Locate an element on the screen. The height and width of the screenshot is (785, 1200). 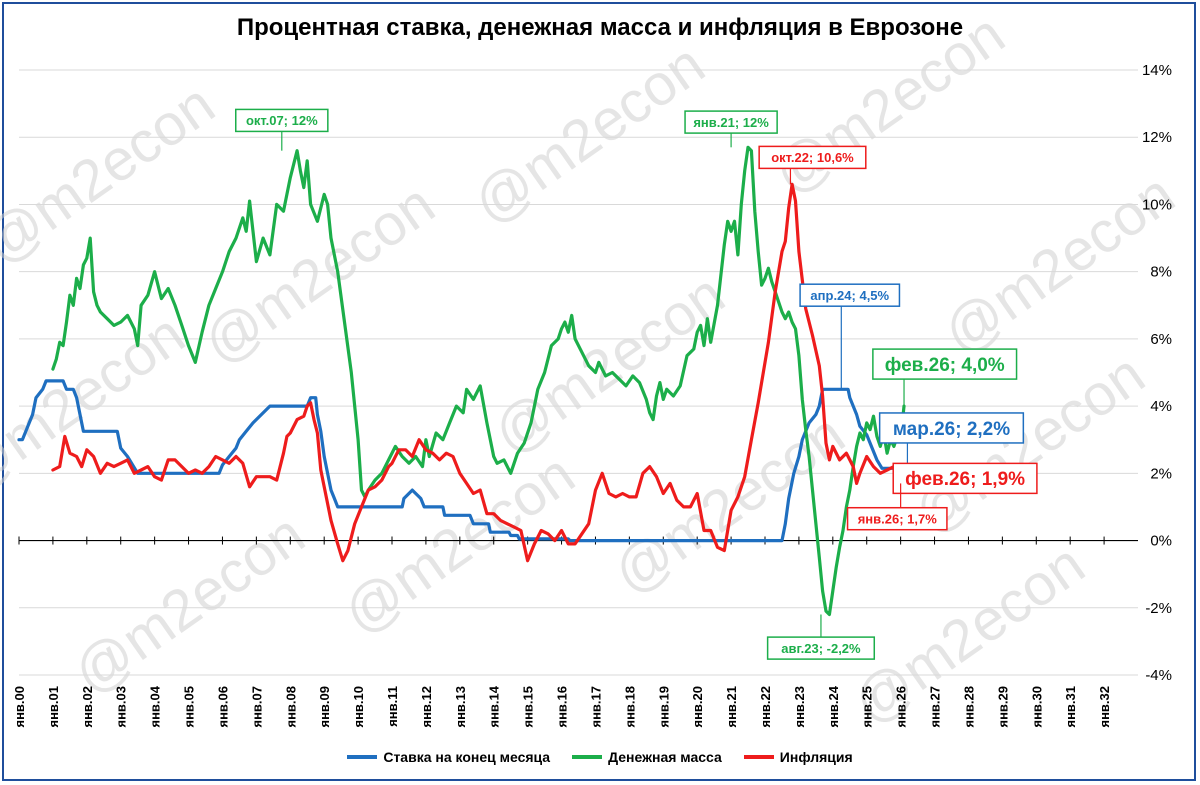
annotation-label: янв.26; 1,7% is located at coordinates (898, 518).